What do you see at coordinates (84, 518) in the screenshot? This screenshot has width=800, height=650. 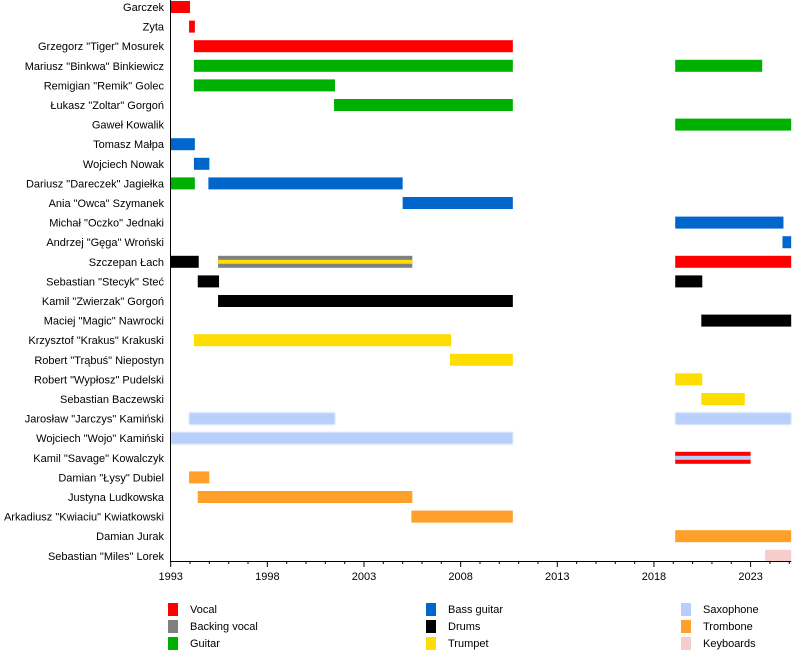 I see `member-label: Arkadiusz "Kwiaciu" Kwiatkowski` at bounding box center [84, 518].